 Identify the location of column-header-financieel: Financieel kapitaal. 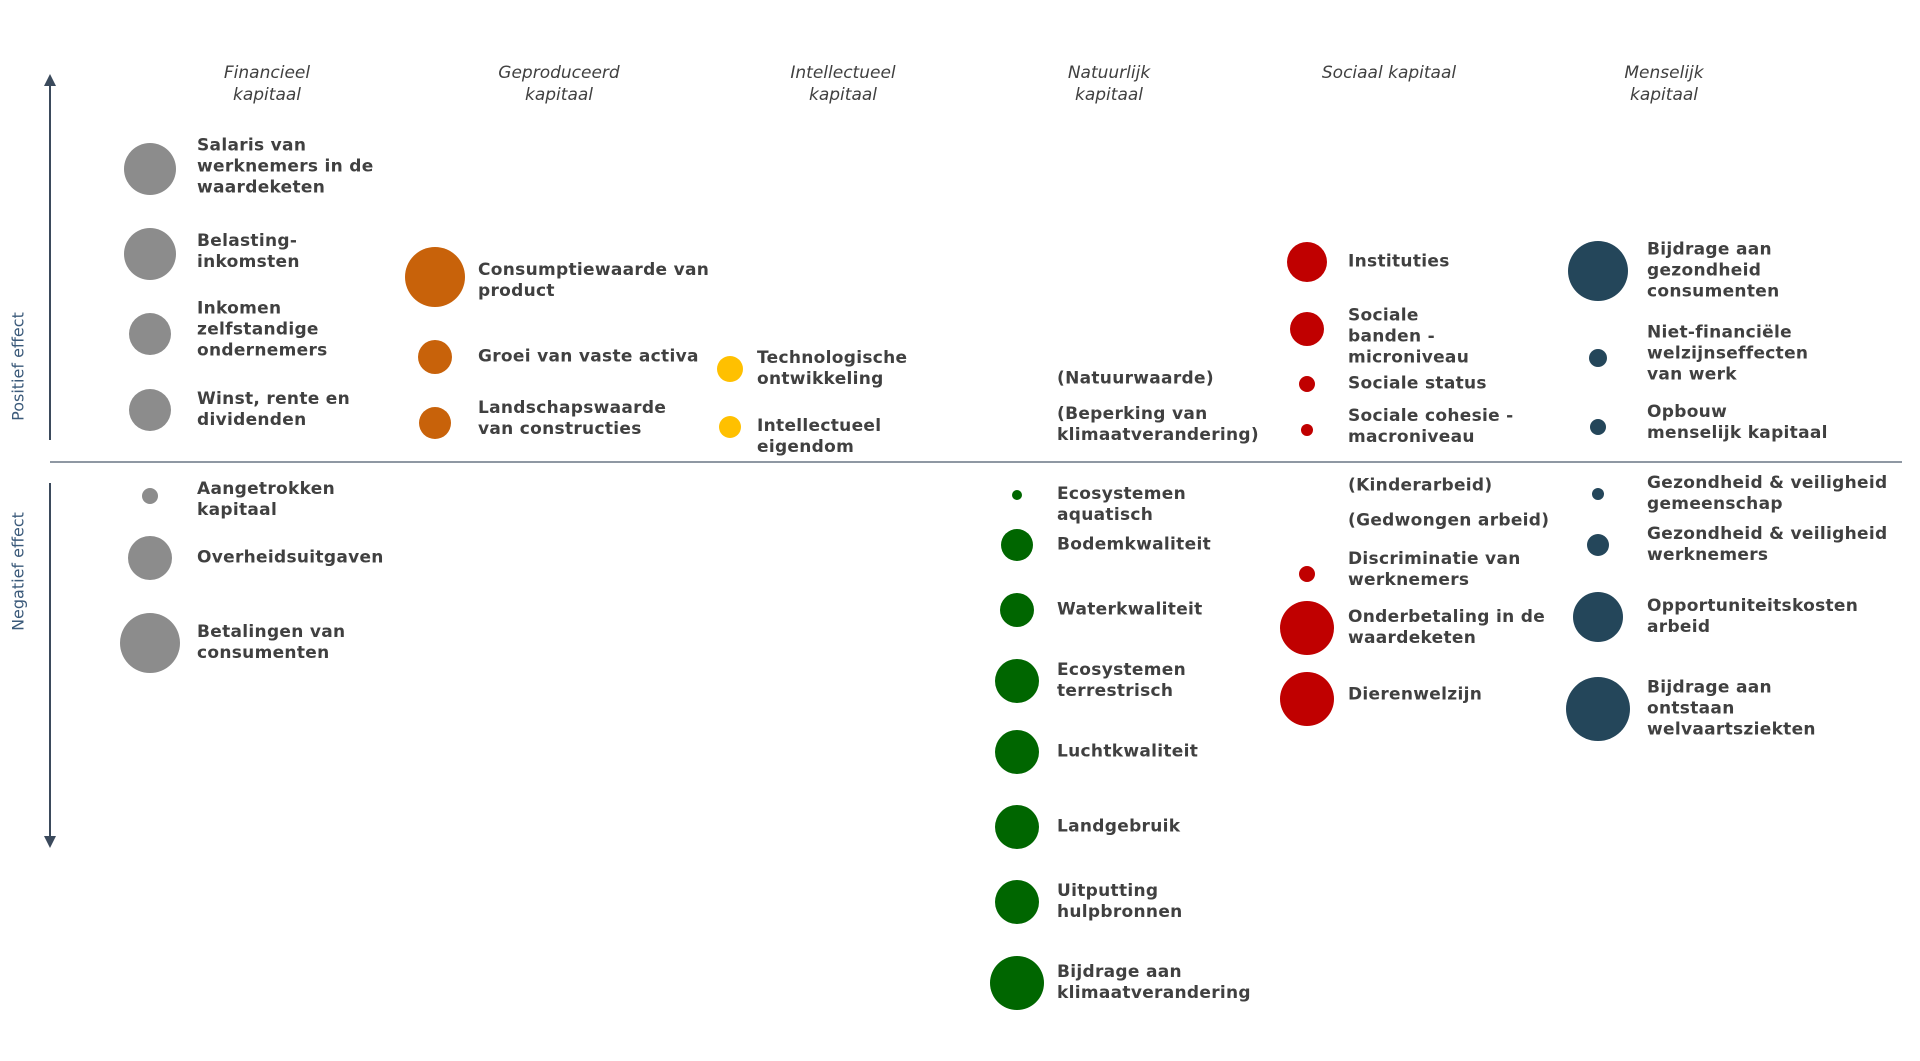
(267, 84).